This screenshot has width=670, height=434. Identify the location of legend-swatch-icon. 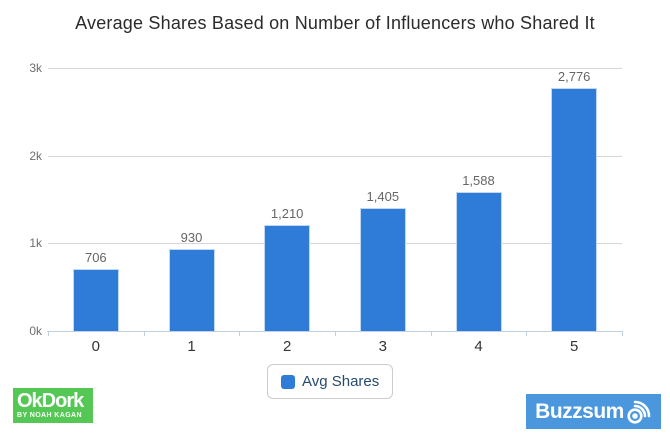
(288, 381).